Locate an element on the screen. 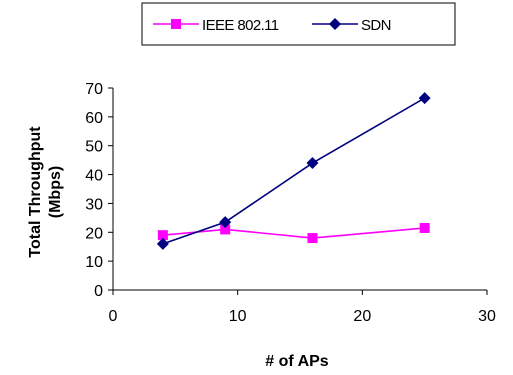 Image resolution: width=513 pixels, height=375 pixels. legend-sdn-marker is located at coordinates (335, 24).